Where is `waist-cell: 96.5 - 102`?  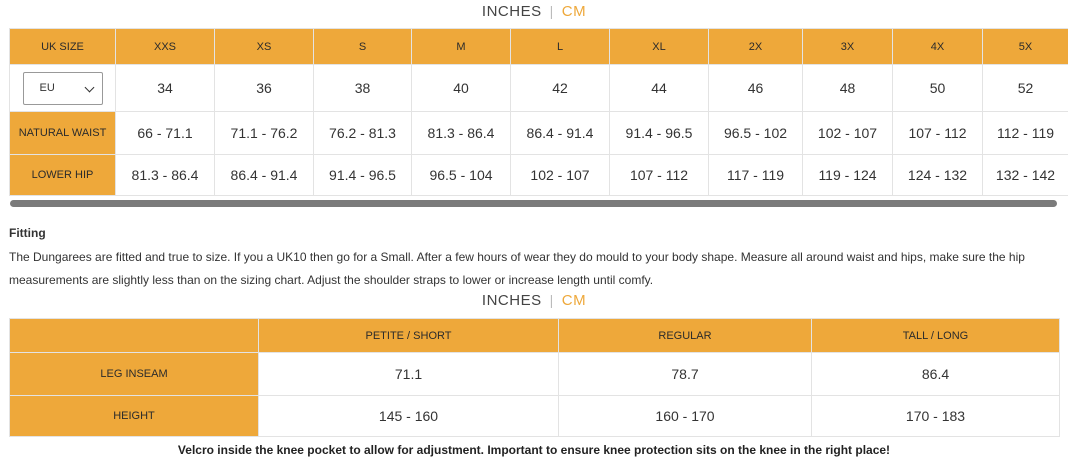
waist-cell: 96.5 - 102 is located at coordinates (755, 133).